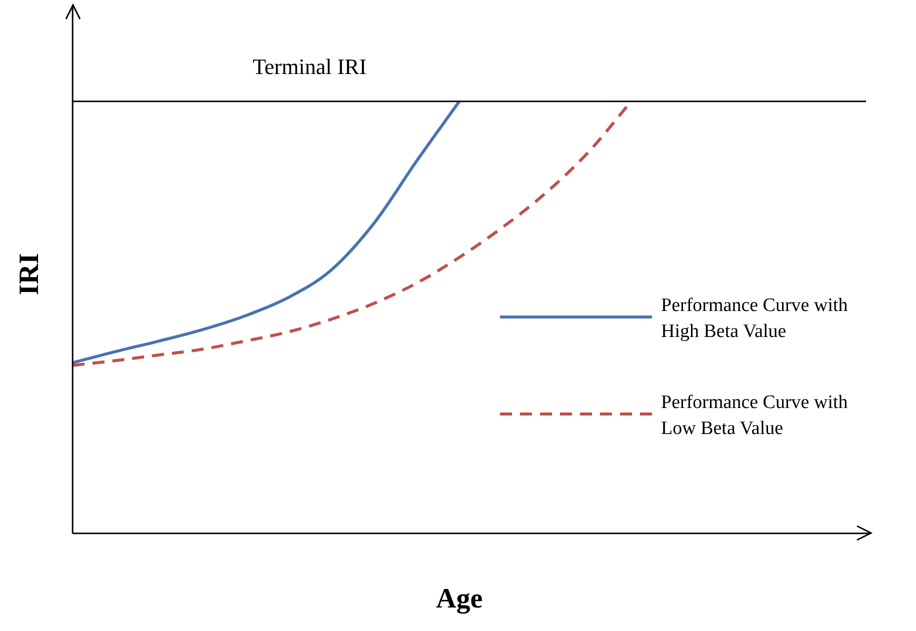 This screenshot has width=916, height=631. I want to click on y-axis-title: IRI, so click(30, 274).